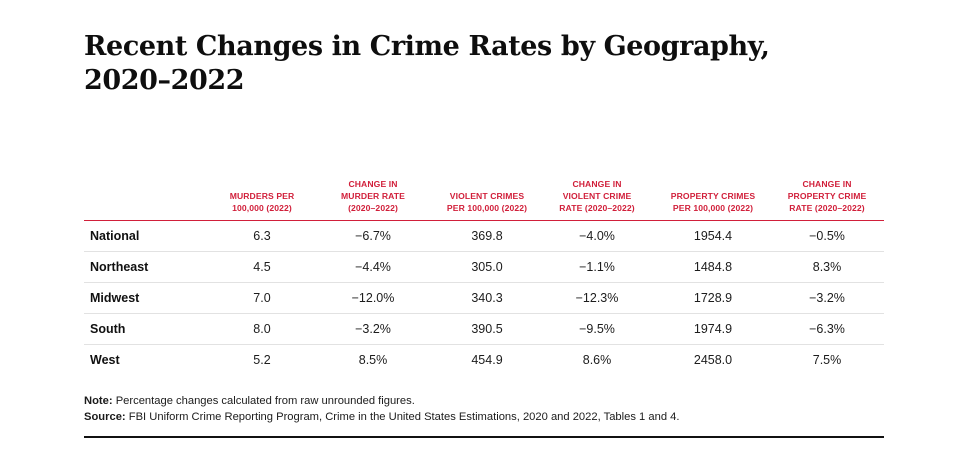  What do you see at coordinates (827, 360) in the screenshot?
I see `property-change-cell: 7.5%` at bounding box center [827, 360].